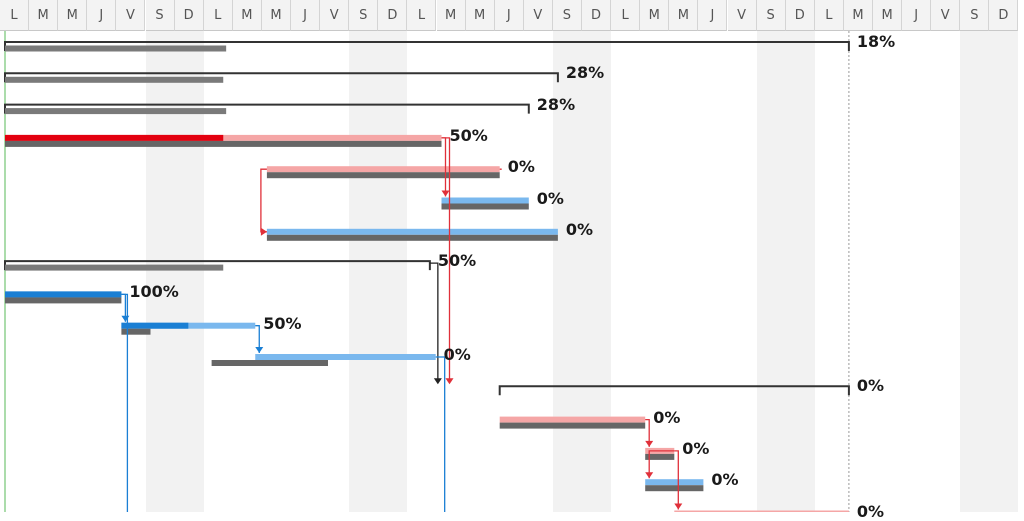  I want to click on task-percent-label: 100%, so click(154, 292).